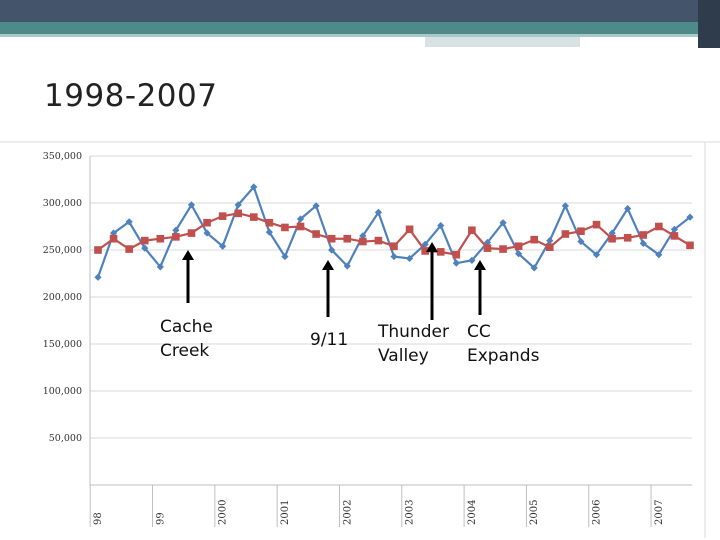 This screenshot has width=720, height=540. What do you see at coordinates (503, 356) in the screenshot?
I see `annotation-label-line: Expands` at bounding box center [503, 356].